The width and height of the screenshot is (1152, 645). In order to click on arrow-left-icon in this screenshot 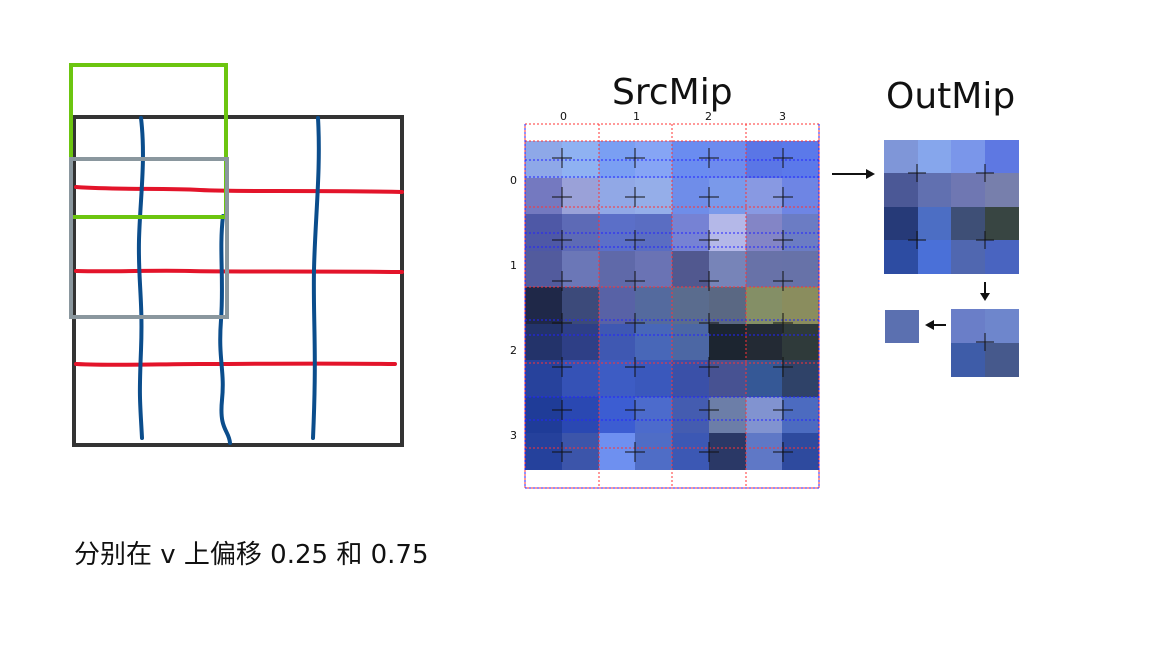, I will do `click(935, 325)`.